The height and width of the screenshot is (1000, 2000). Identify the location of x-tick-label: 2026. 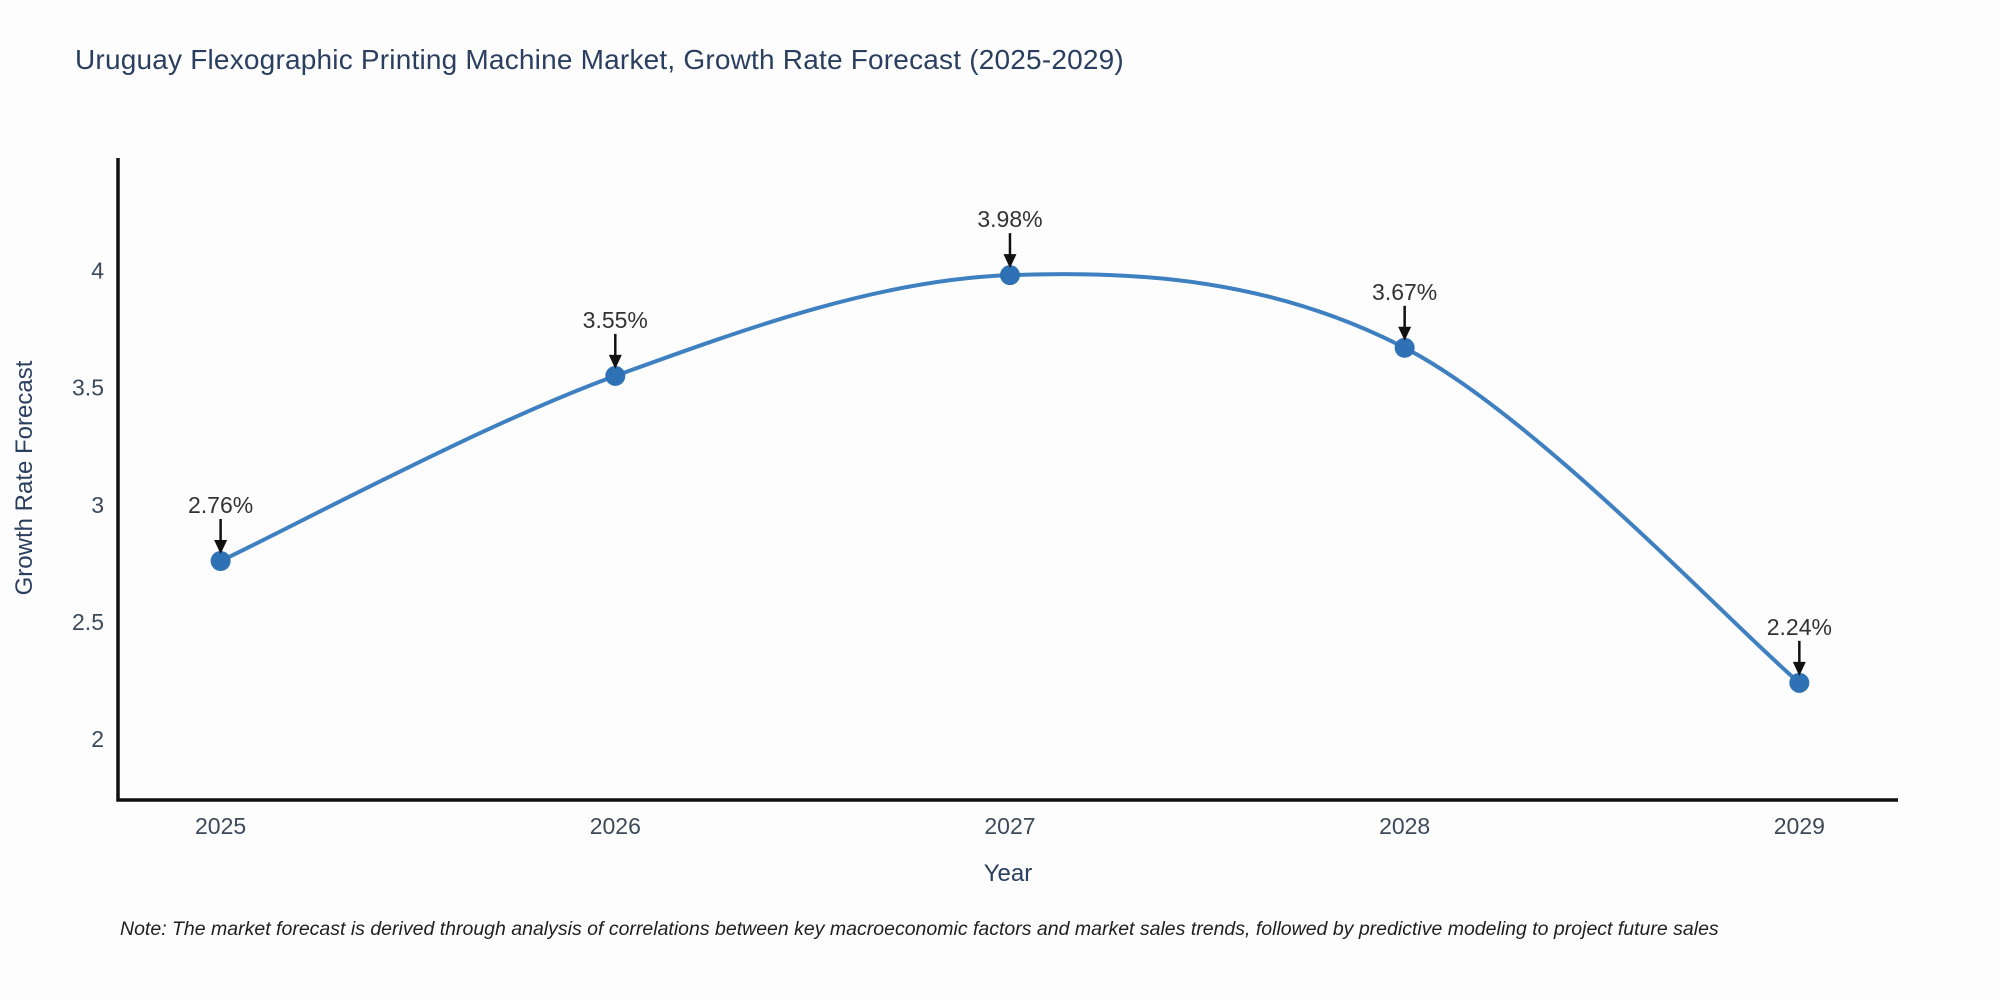
(615, 826).